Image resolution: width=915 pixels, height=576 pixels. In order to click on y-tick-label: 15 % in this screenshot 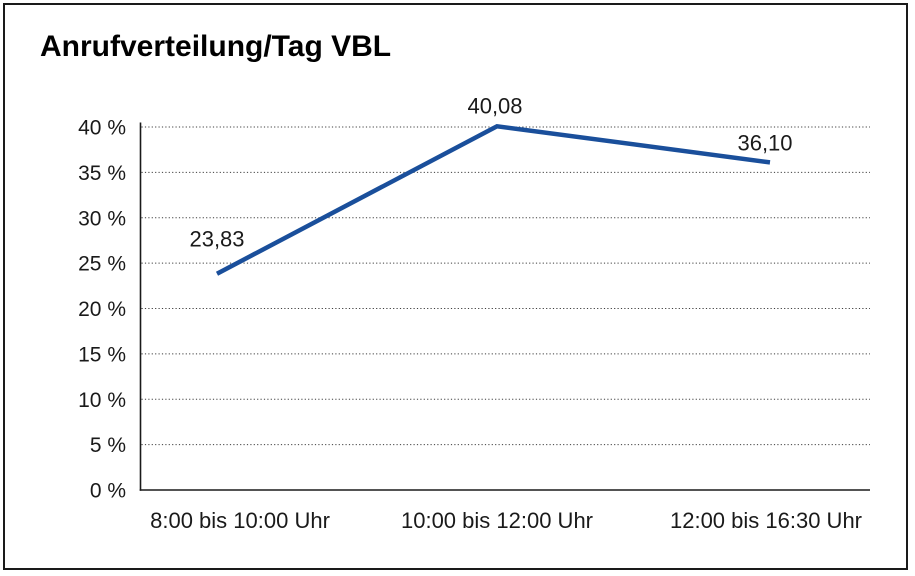, I will do `click(102, 354)`.